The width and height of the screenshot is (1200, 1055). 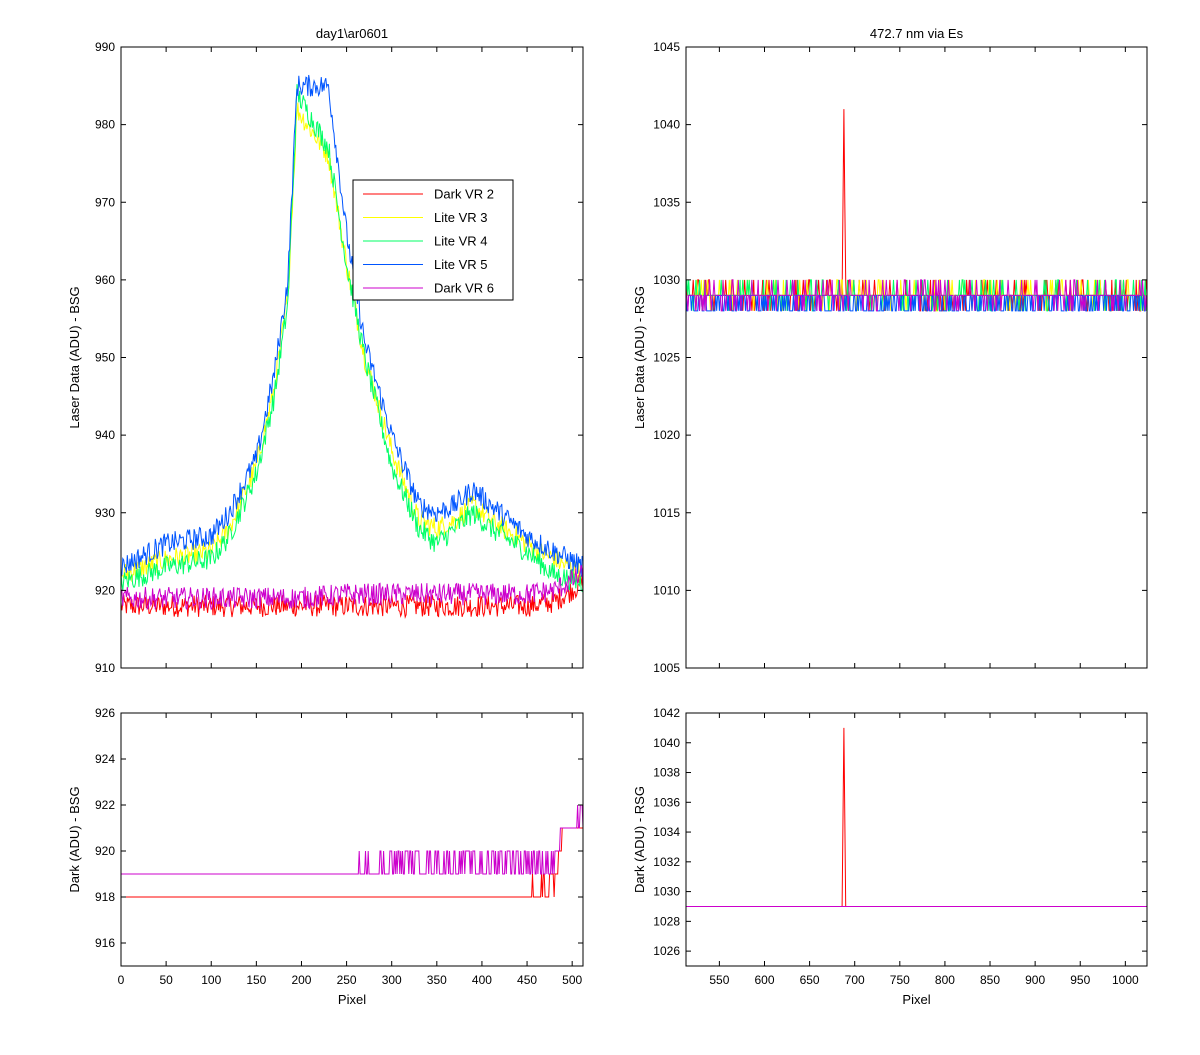 I want to click on y-tick-label: 924, so click(x=105, y=759).